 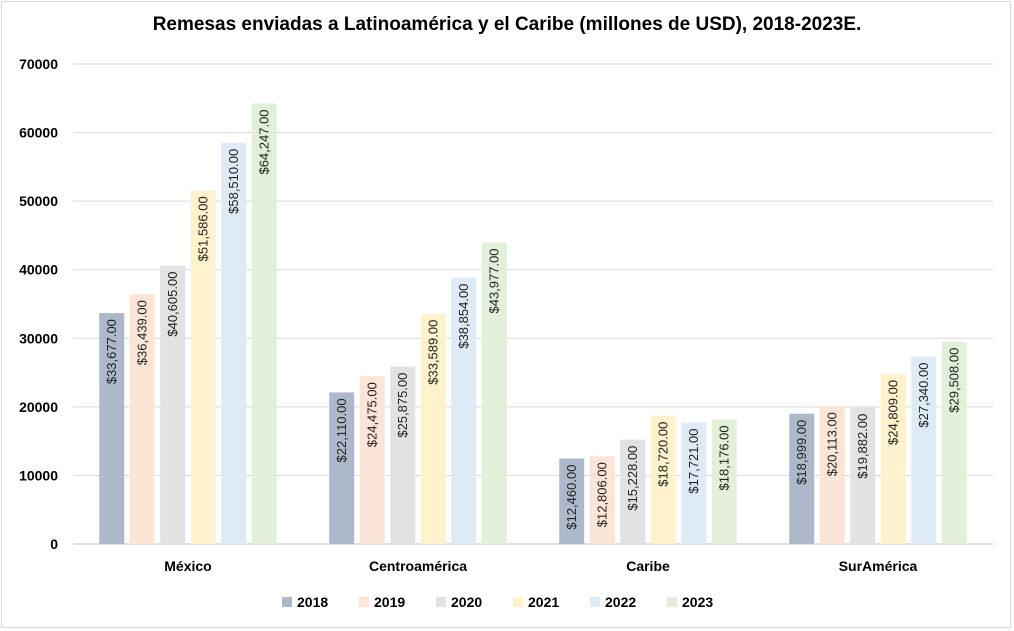 I want to click on data-label: $64,247.00, so click(x=264, y=141).